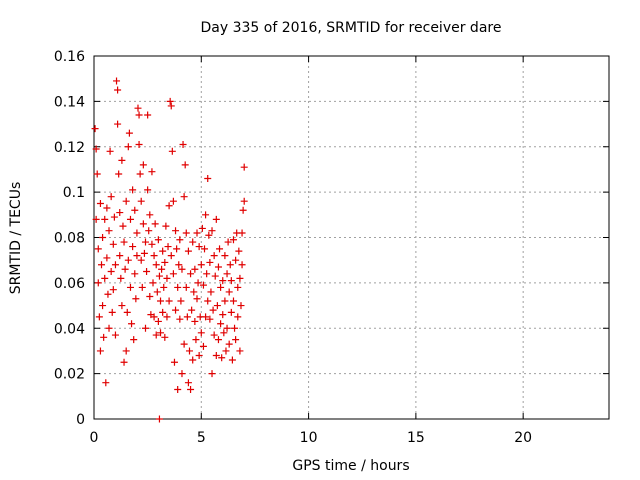 The height and width of the screenshot is (480, 640). Describe the element at coordinates (201, 438) in the screenshot. I see `x-tick-label: 5` at that location.